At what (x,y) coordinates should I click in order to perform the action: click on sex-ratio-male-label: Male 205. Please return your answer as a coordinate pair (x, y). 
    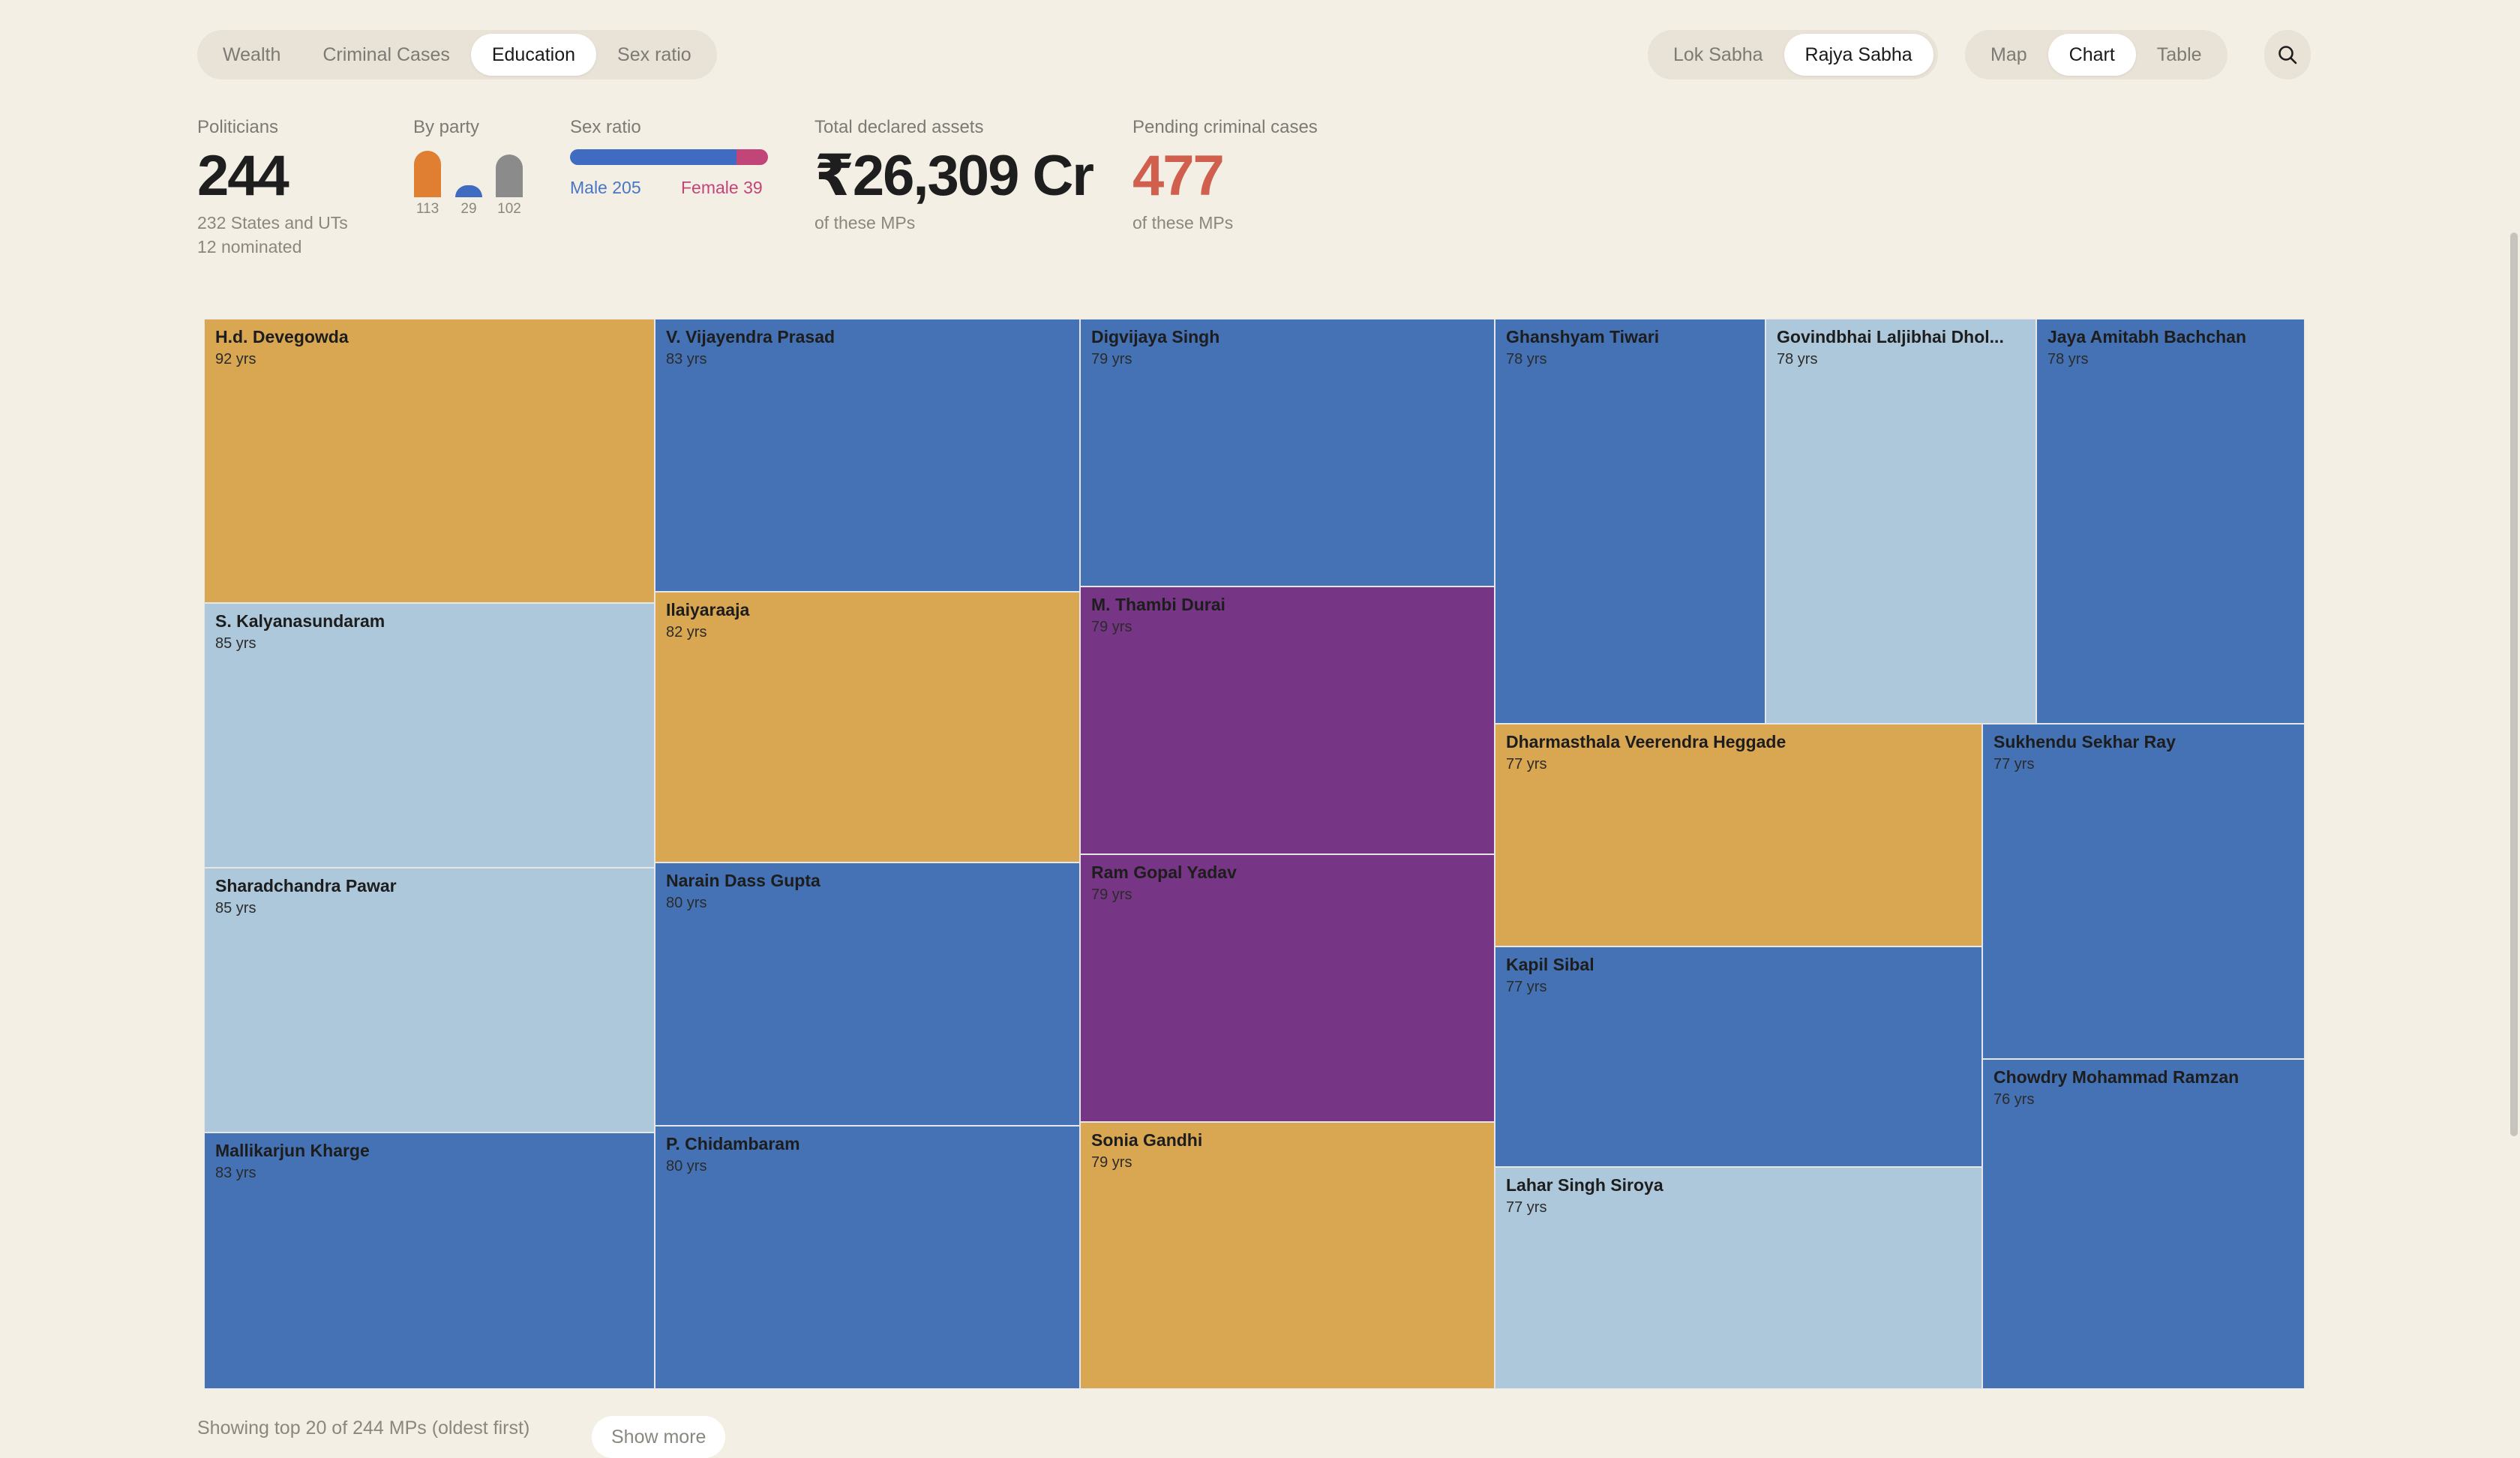
    Looking at the image, I should click on (605, 187).